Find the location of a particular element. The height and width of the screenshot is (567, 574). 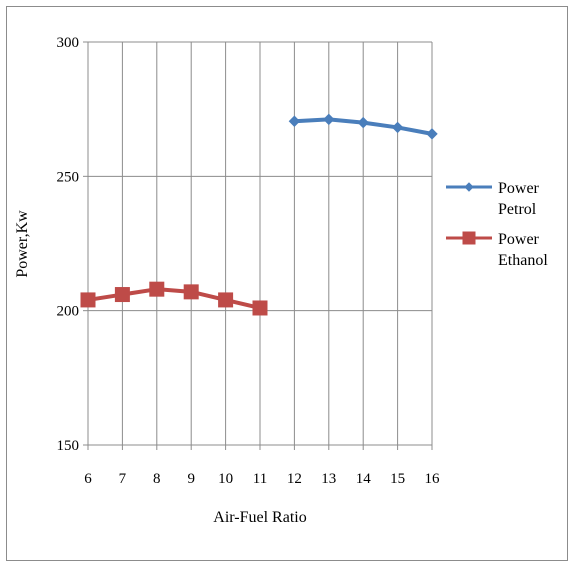

x-tick-label: 14 is located at coordinates (364, 479).